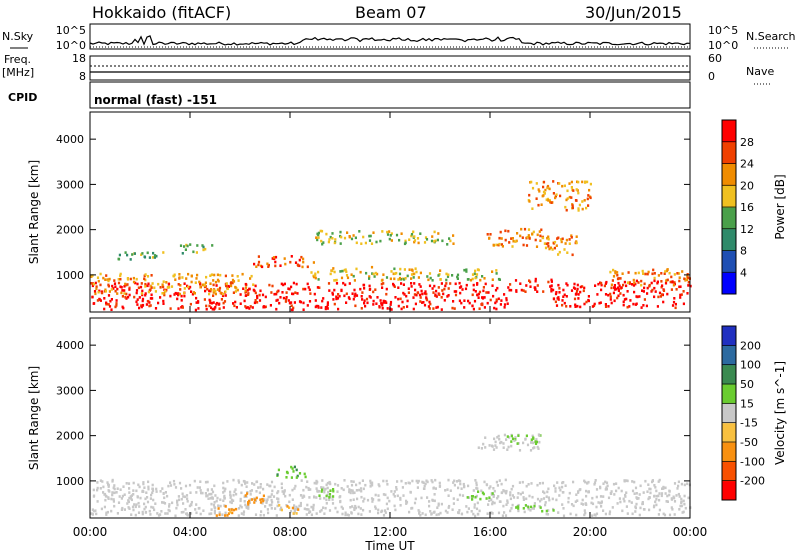  Describe the element at coordinates (715, 58) in the screenshot. I see `nave-tick-top: 60` at that location.